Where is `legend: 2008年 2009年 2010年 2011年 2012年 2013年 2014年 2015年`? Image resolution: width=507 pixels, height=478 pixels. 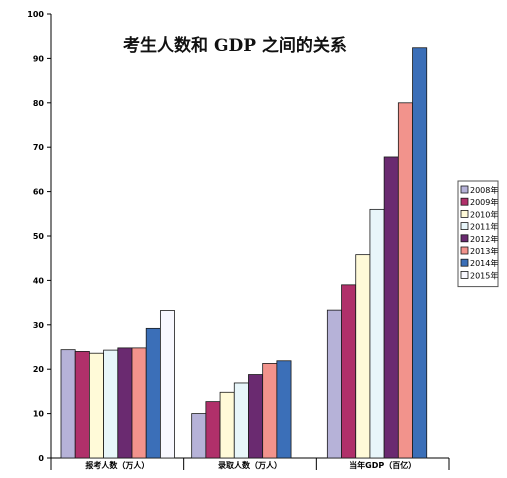 legend: 2008年 2009年 2010年 2011年 2012年 2013年 2014年 2015年 is located at coordinates (478, 234).